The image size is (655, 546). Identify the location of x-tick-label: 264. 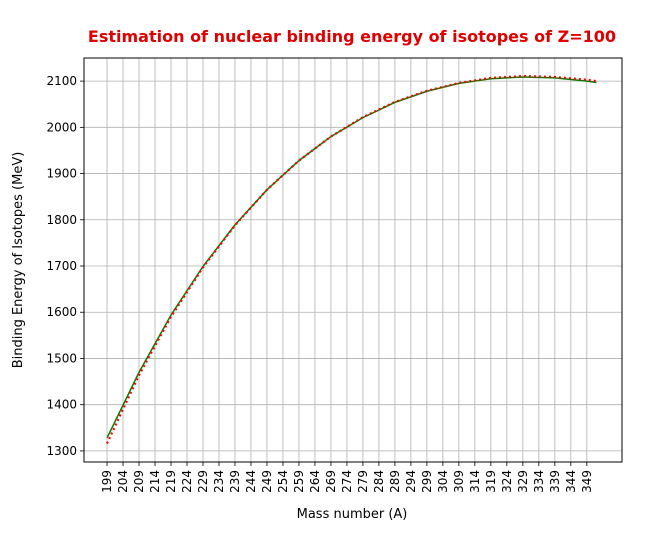
(315, 481).